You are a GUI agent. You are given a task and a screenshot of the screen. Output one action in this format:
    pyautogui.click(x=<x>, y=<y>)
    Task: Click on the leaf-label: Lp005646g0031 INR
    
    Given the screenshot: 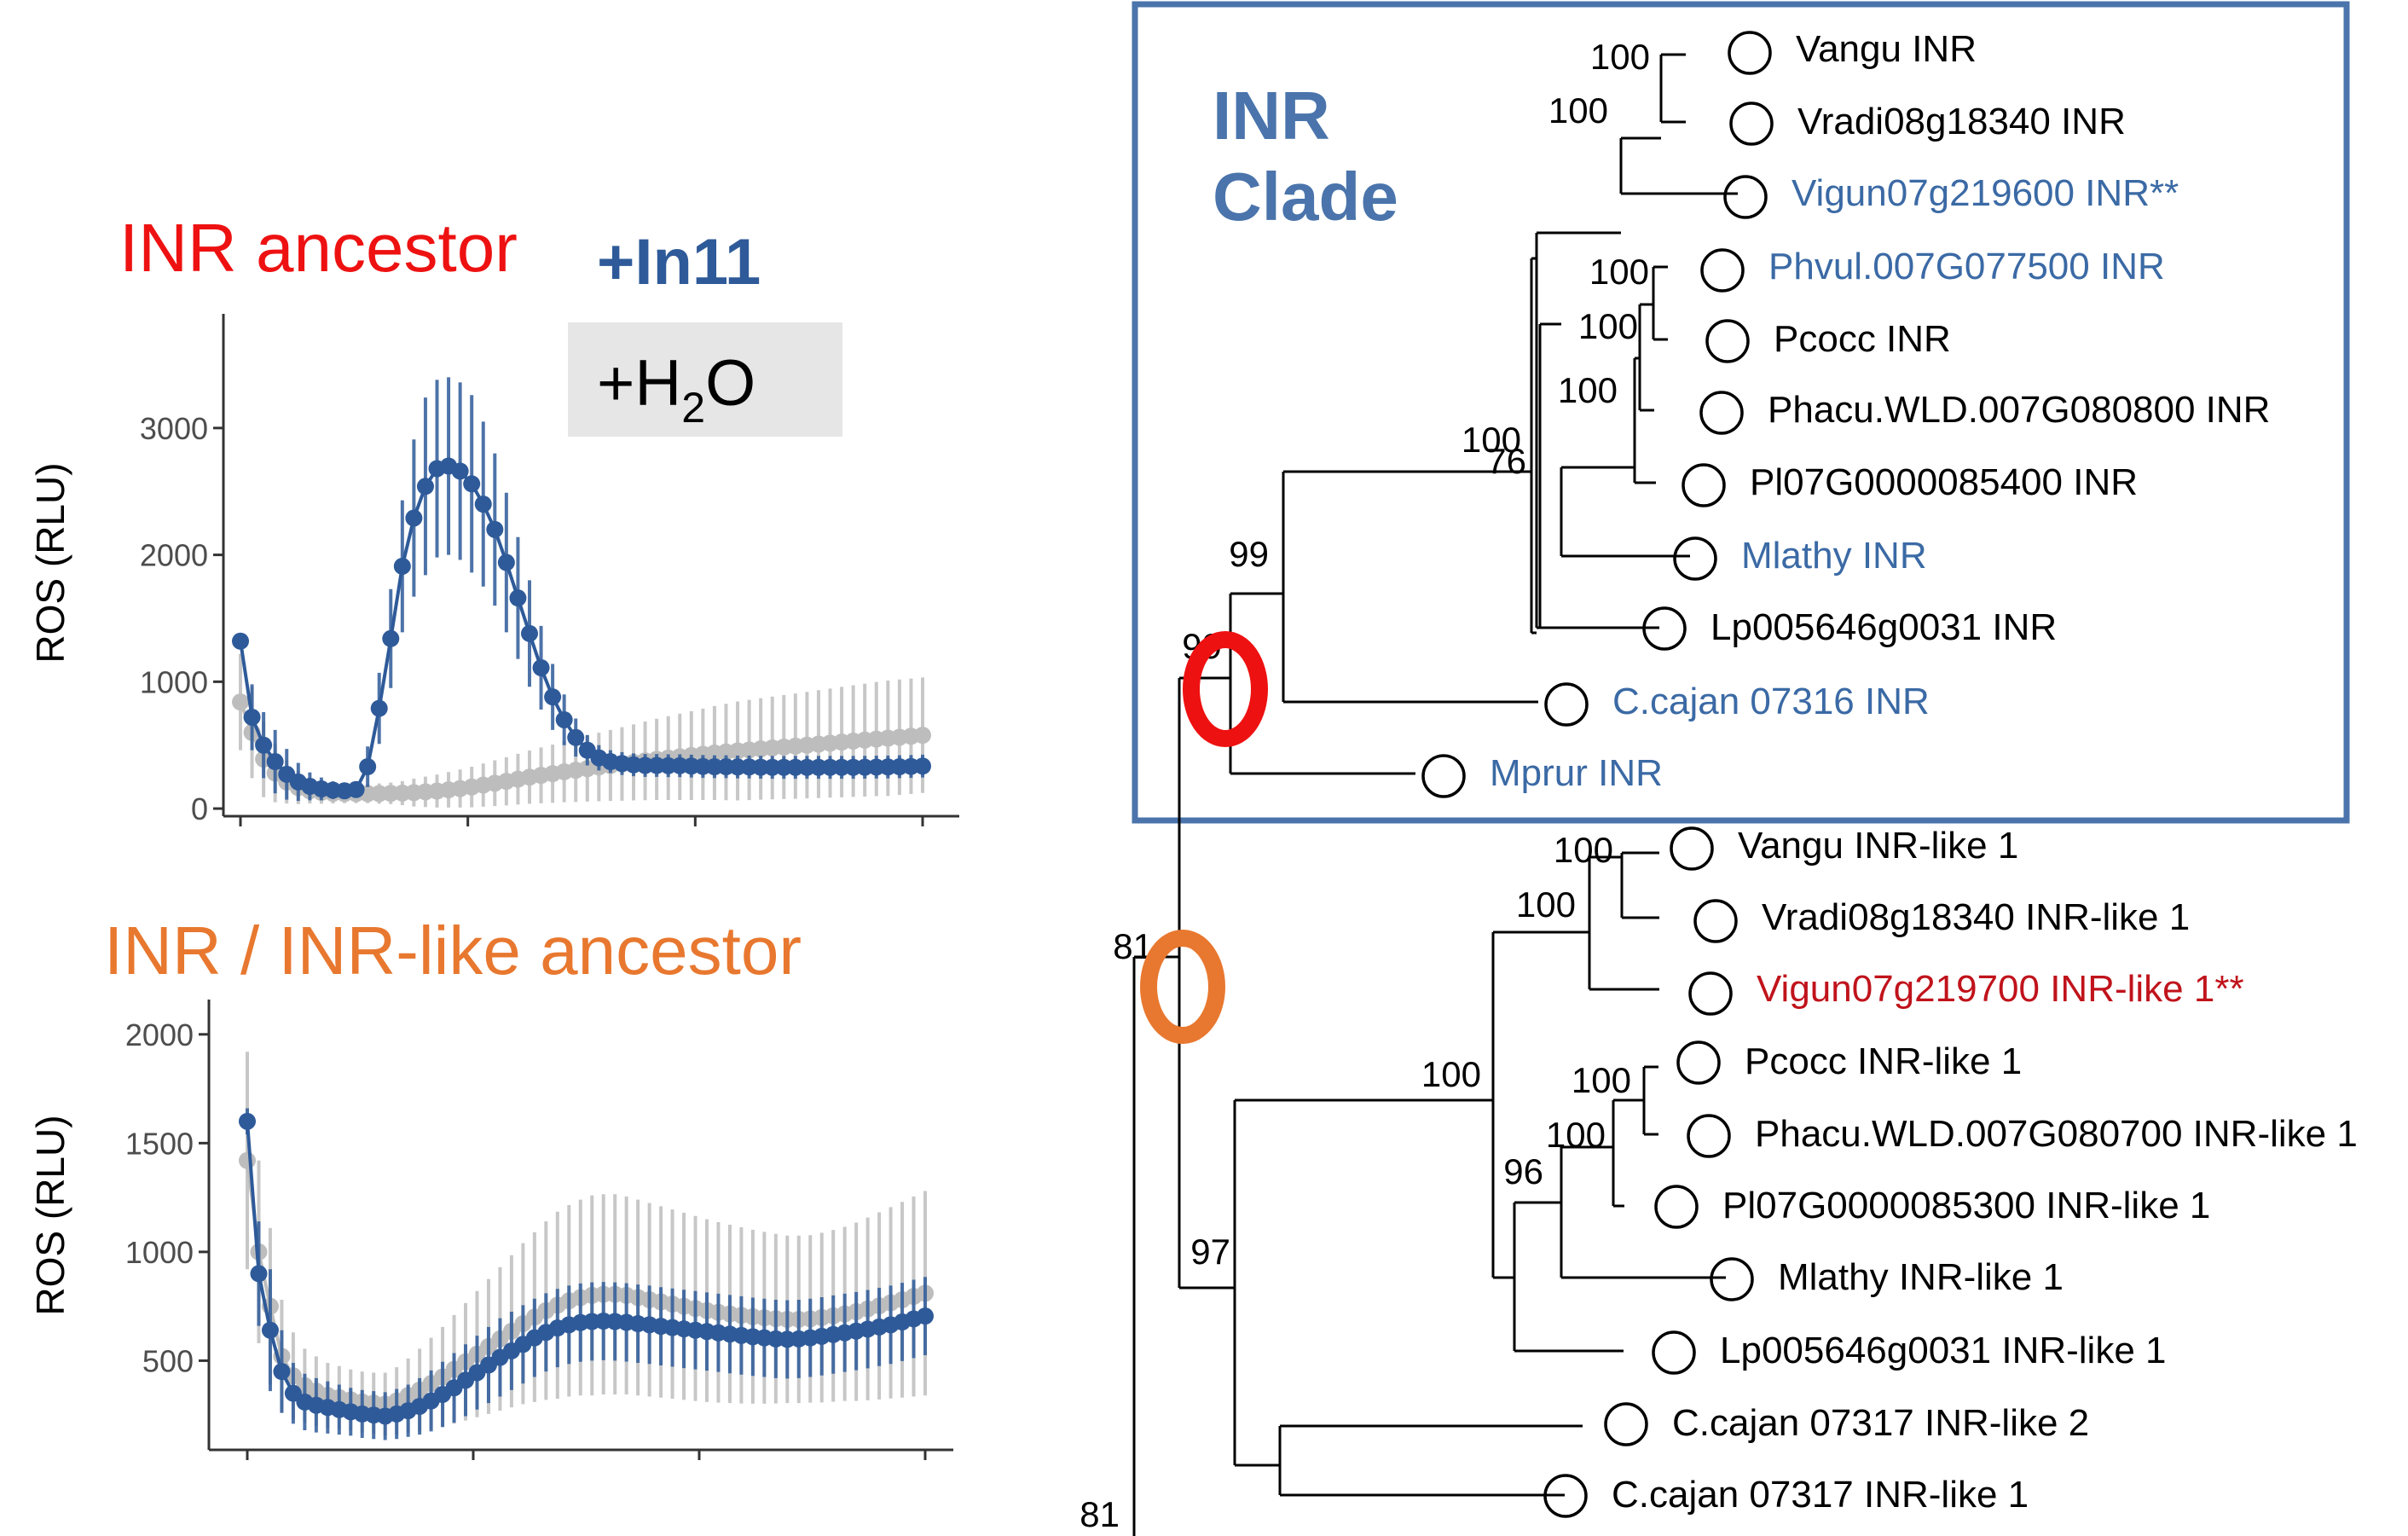 What is the action you would take?
    pyautogui.click(x=1883, y=627)
    